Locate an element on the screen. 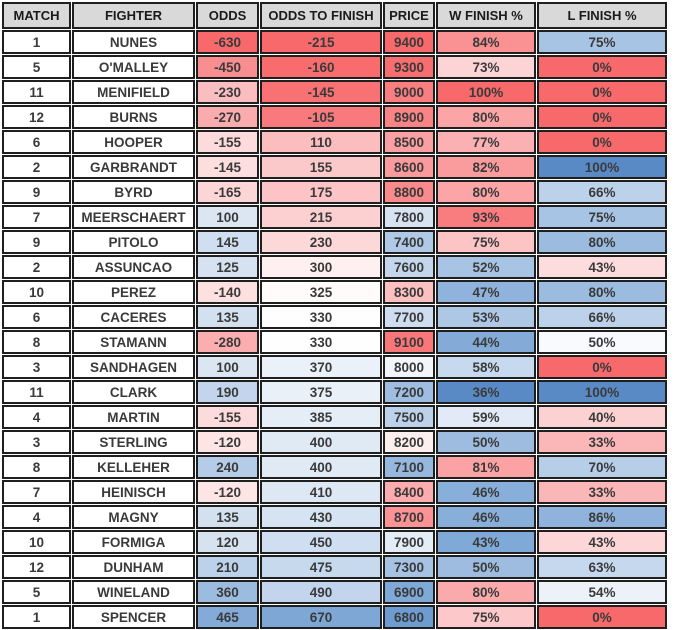 This screenshot has height=630, width=700. cell-odds_to_finish: 155 is located at coordinates (321, 167).